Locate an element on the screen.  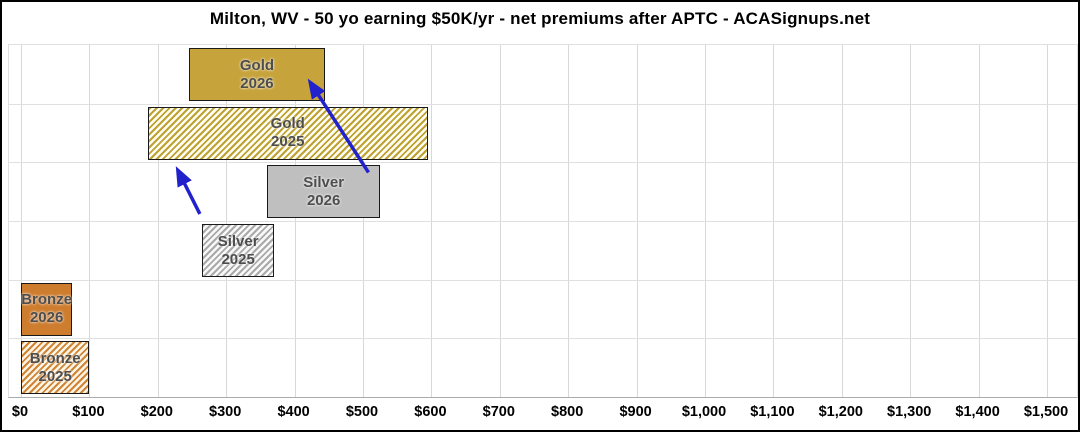
x-tick-label: $1,300 is located at coordinates (909, 412).